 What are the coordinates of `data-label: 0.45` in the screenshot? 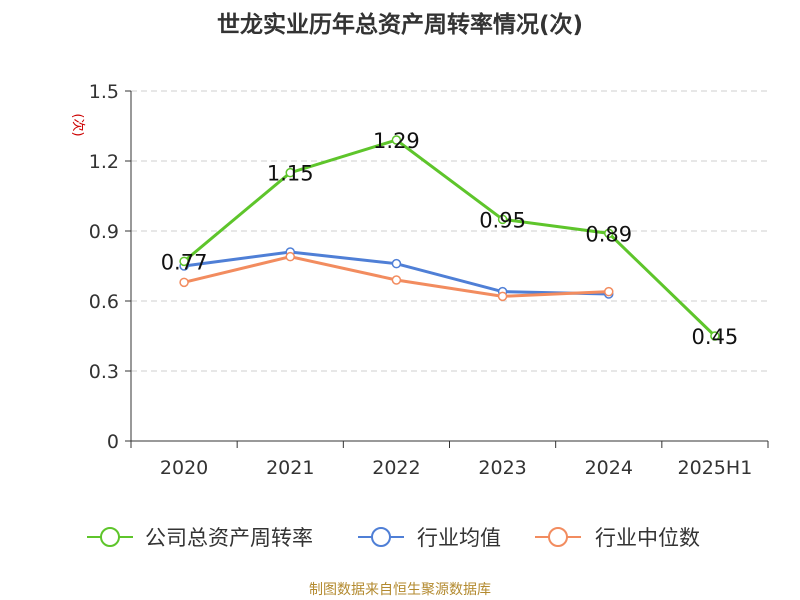 It's located at (715, 337).